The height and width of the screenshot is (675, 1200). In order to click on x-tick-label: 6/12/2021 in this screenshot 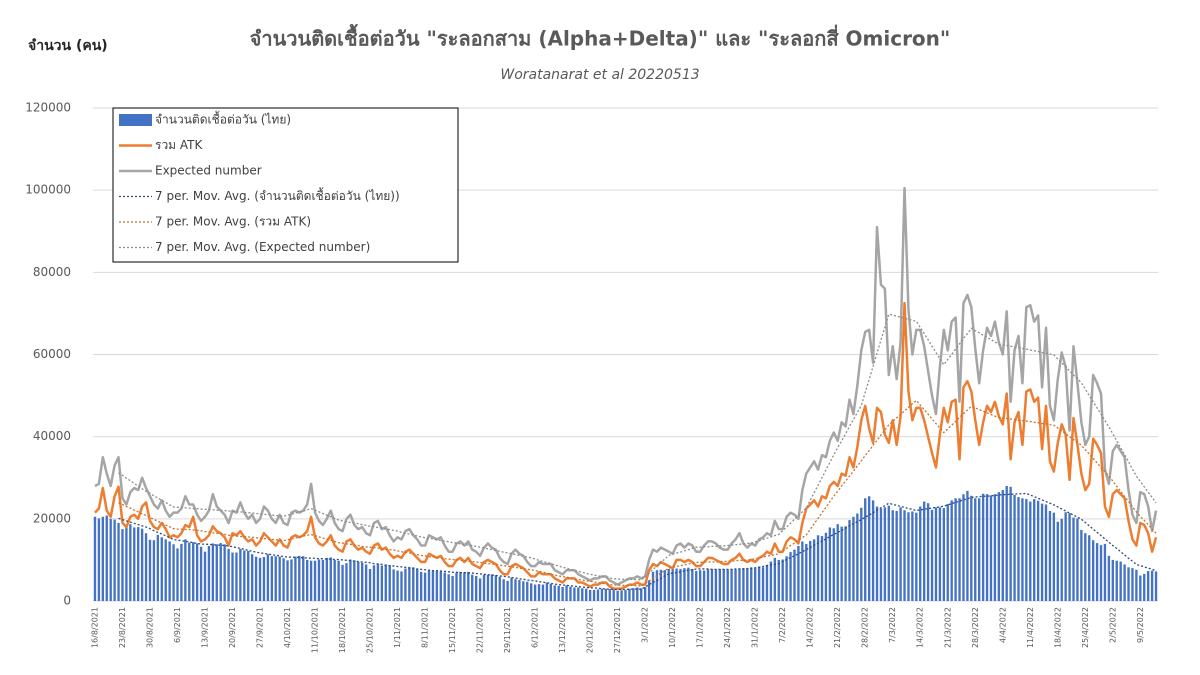, I will do `click(535, 627)`.